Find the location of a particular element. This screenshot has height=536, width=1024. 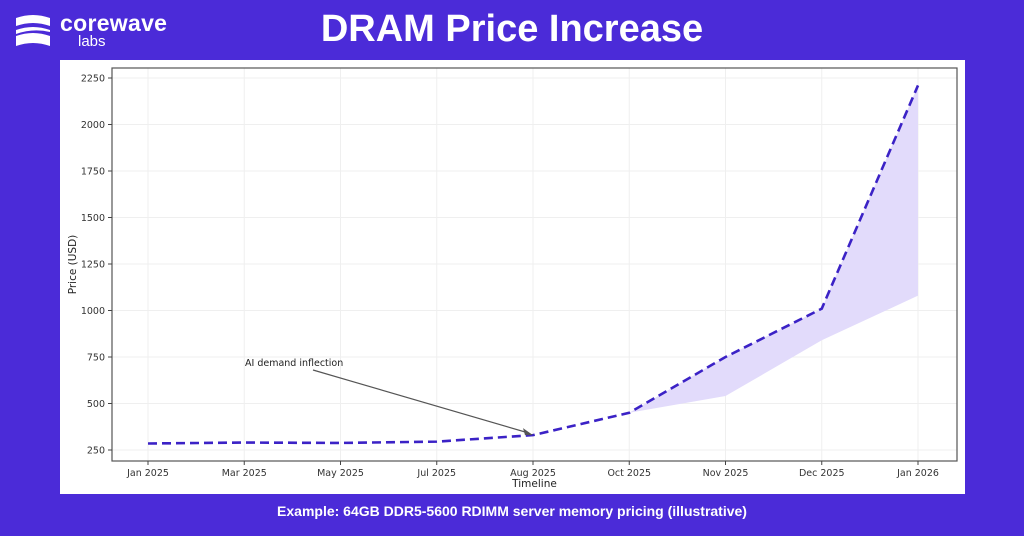

y-tick-label: 250 is located at coordinates (96, 451).